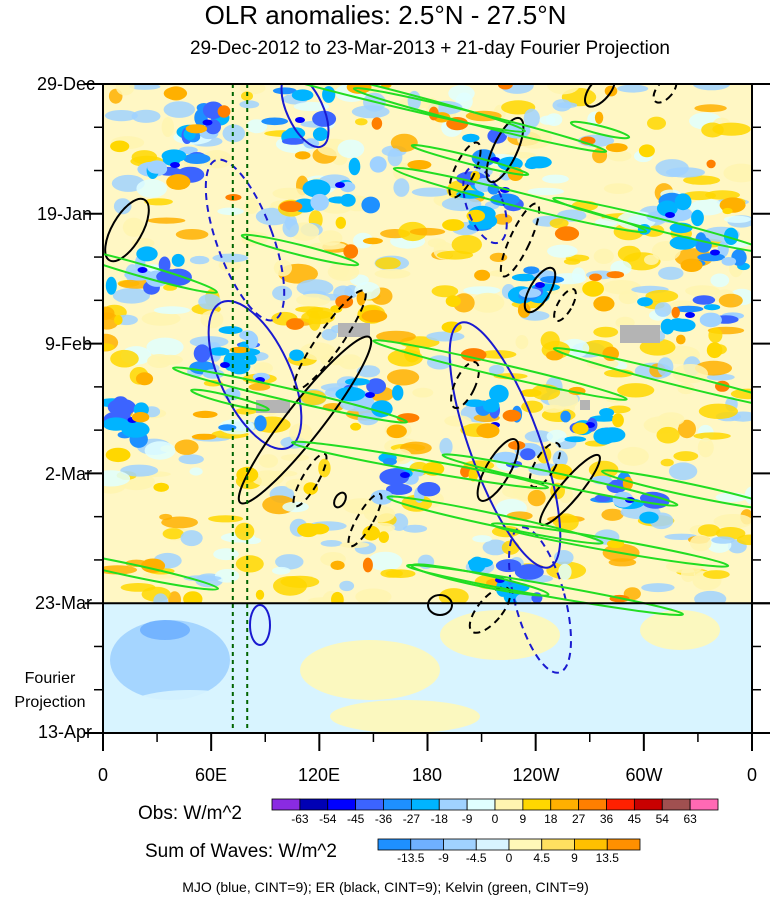 The width and height of the screenshot is (771, 899). Describe the element at coordinates (439, 819) in the screenshot. I see `legend-level-label: -18` at that location.